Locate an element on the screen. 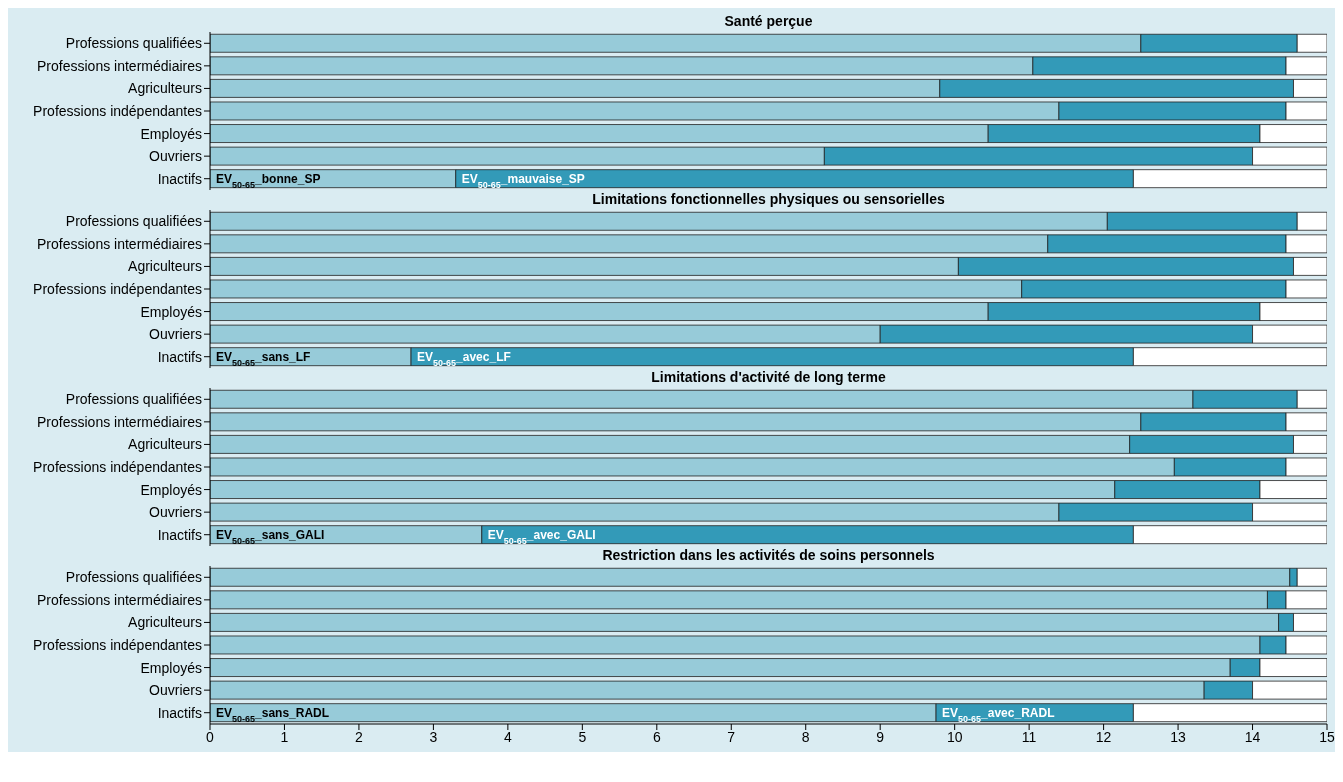 The height and width of the screenshot is (782, 1343). chart-title: Limitations fonctionnelles physiques ou sensorielles is located at coordinates (768, 199).